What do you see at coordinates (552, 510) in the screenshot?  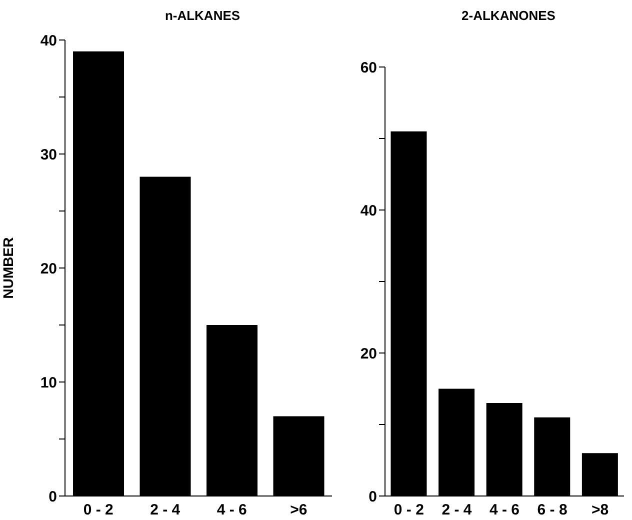 I see `x-tick-label: 6 - 8` at bounding box center [552, 510].